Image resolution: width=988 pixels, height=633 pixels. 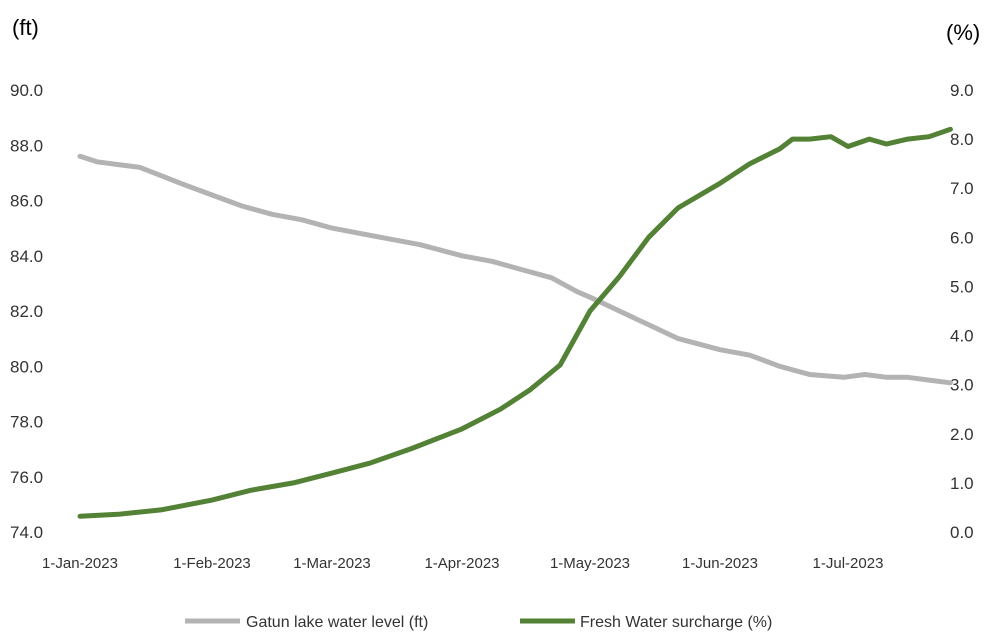 I want to click on x-tick-label: 1-Mar-2023, so click(x=332, y=563).